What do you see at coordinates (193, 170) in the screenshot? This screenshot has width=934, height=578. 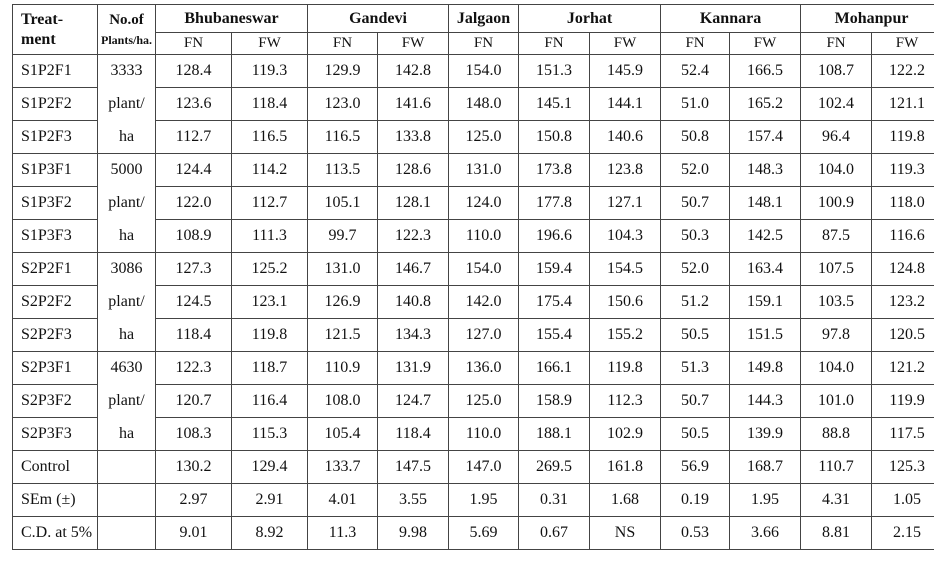 I see `value-cell: 124.4` at bounding box center [193, 170].